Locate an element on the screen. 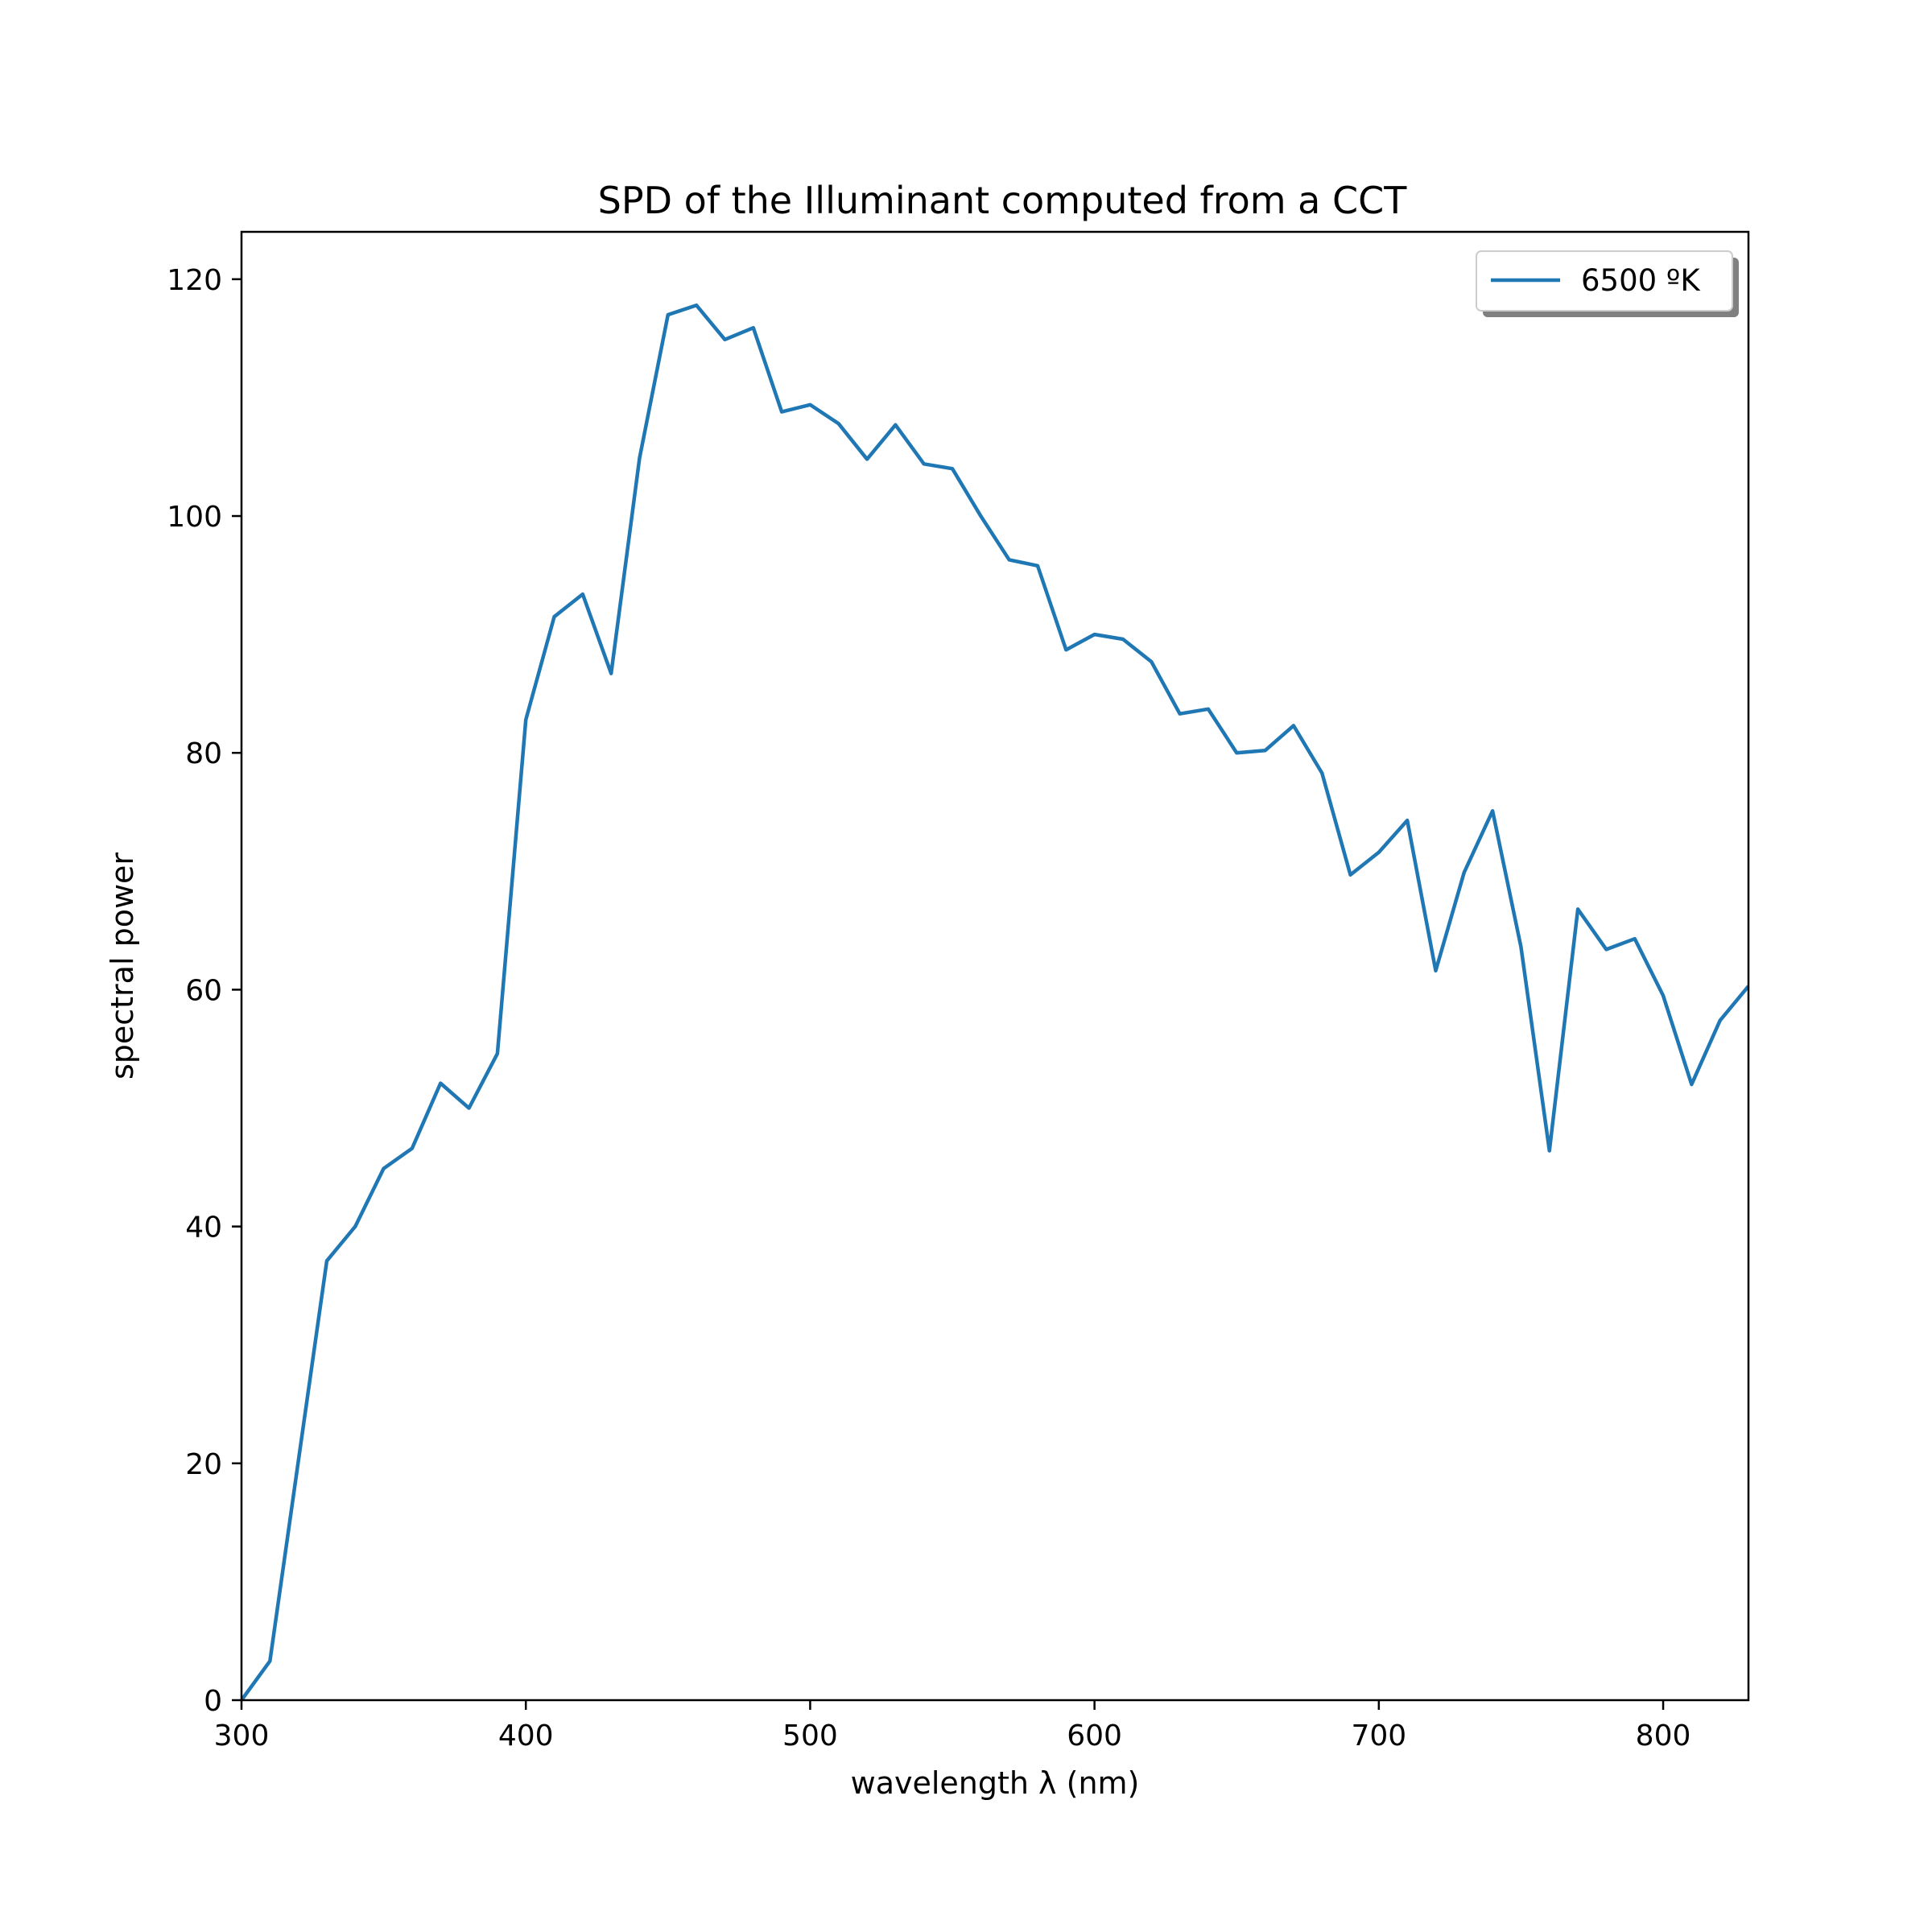 The image size is (1932, 1932). y-tick-label: 40 is located at coordinates (203, 1228).